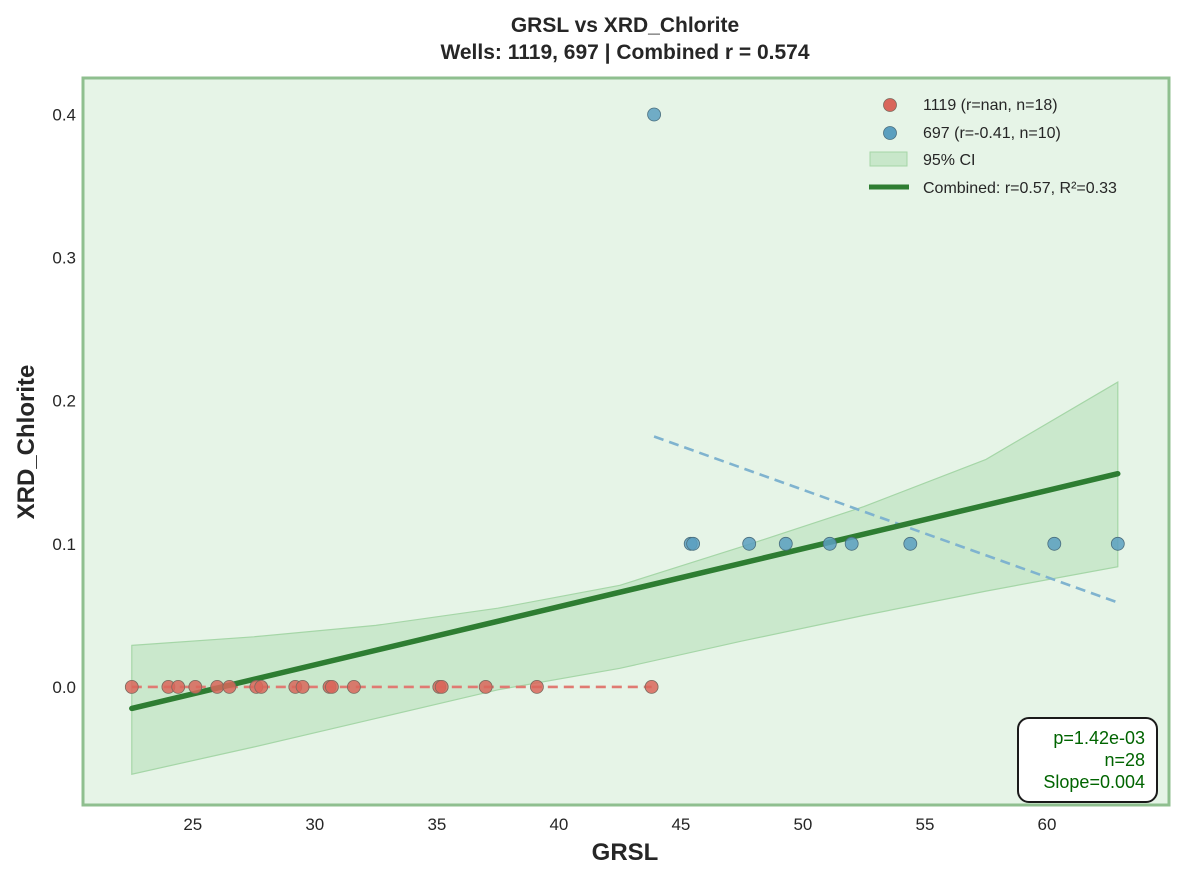 The height and width of the screenshot is (880, 1182). I want to click on chart-title-line1: GRSL vs XRD_Chlorite, so click(625, 25).